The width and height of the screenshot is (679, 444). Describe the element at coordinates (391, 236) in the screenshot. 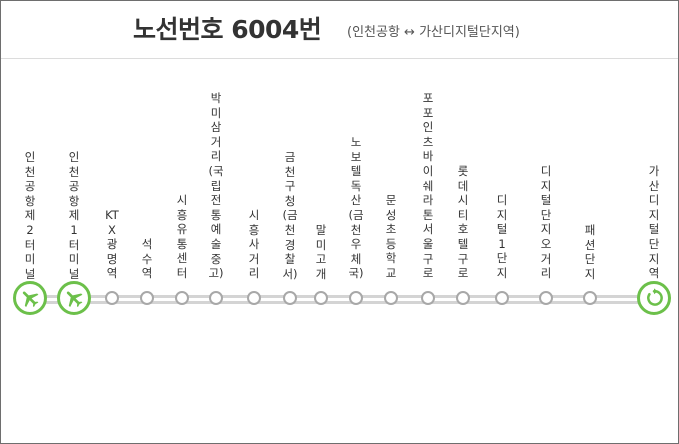

I see `stop-label-munseong-elementary: 문성초등학교` at that location.